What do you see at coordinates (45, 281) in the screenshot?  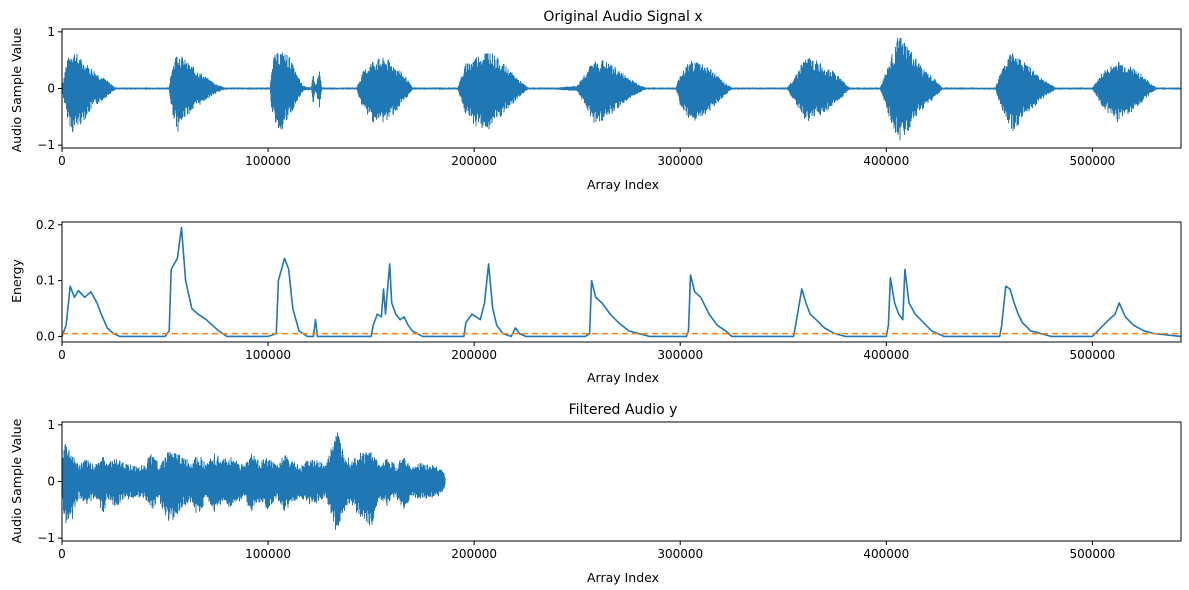 I see `y-tick-label: 0.1` at bounding box center [45, 281].